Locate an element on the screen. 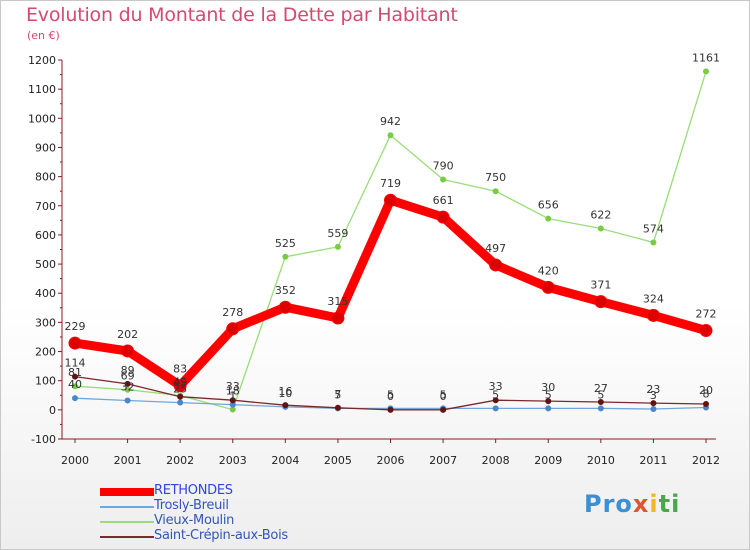 This screenshot has width=750, height=550. chart-unit-label: (en €) is located at coordinates (43, 35).